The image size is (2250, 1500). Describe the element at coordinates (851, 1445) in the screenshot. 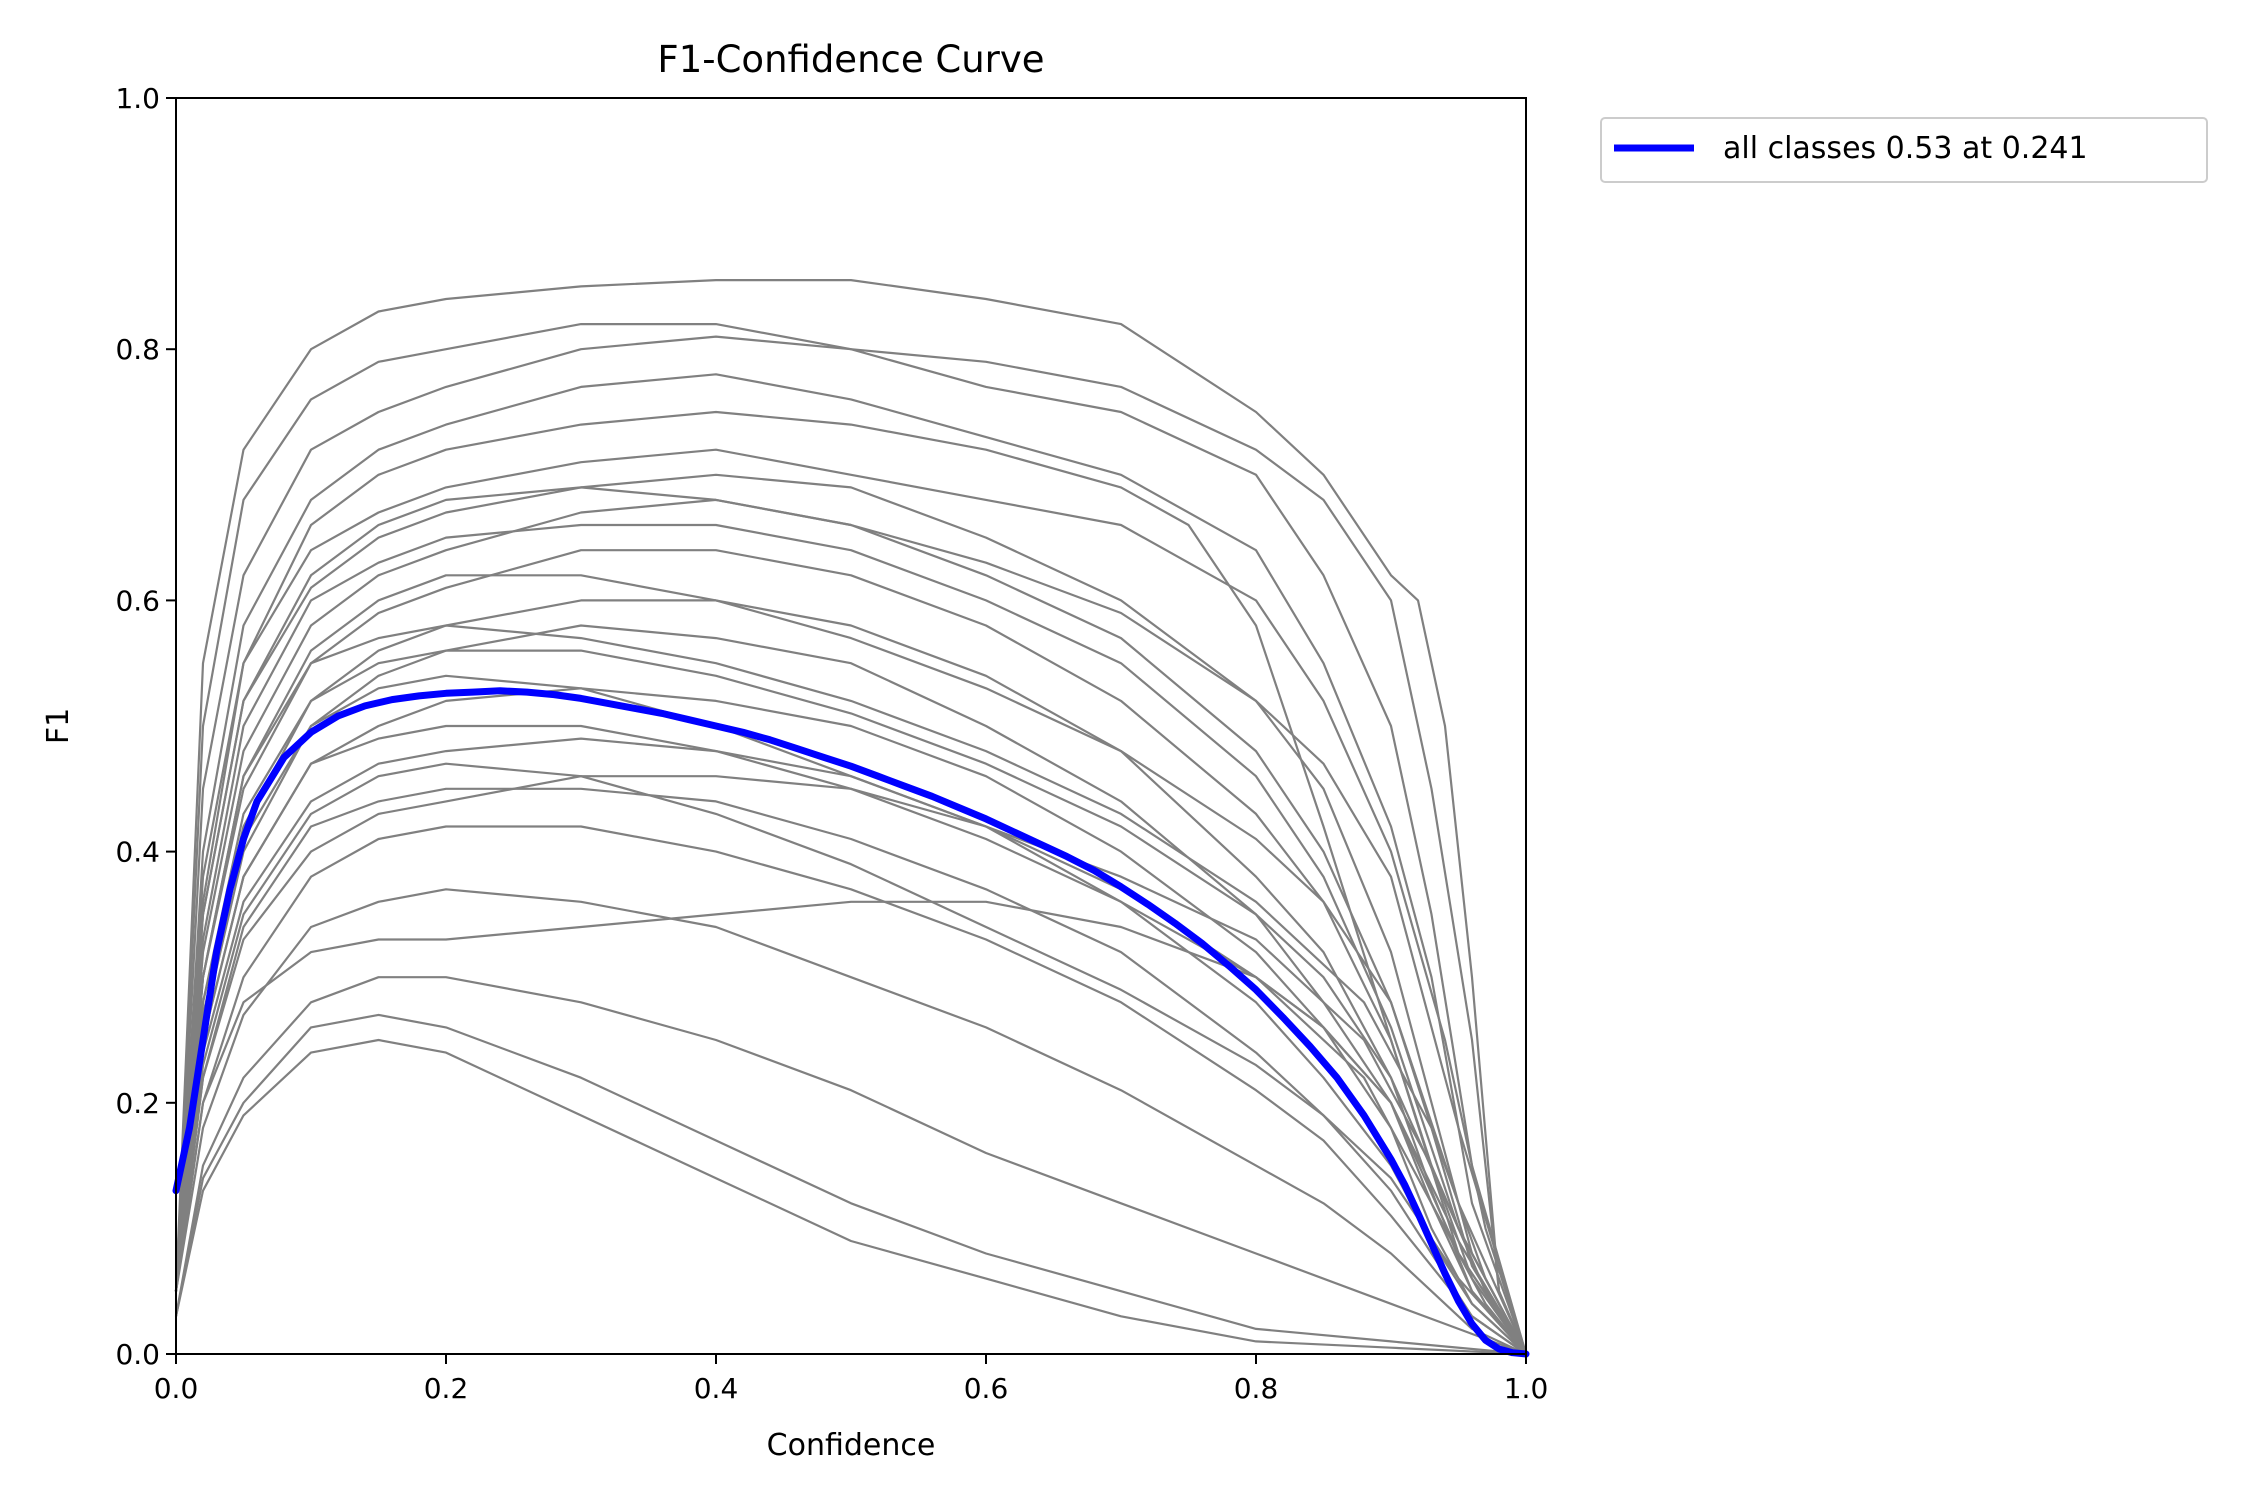

I see `x-axis-label: Confidence` at that location.